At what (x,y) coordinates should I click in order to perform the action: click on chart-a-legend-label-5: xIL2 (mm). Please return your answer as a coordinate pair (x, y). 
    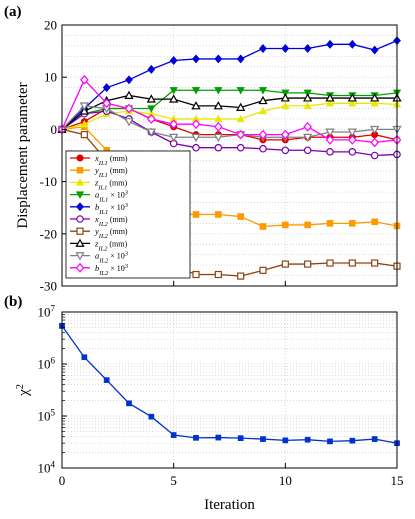
    Looking at the image, I should click on (111, 221).